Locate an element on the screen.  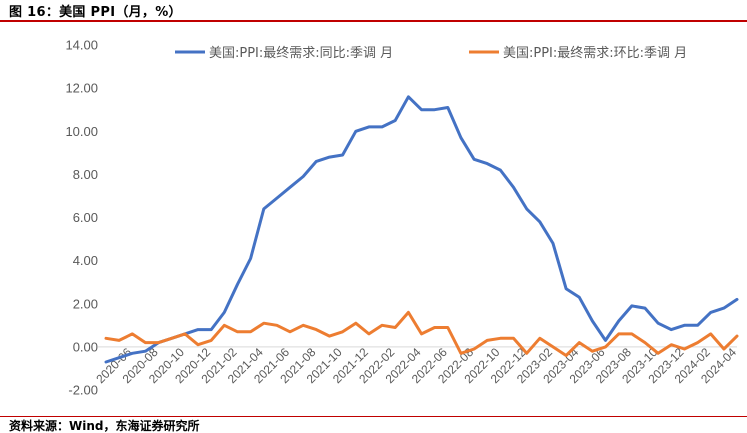
y-tick-label: 14.00 is located at coordinates (81, 45).